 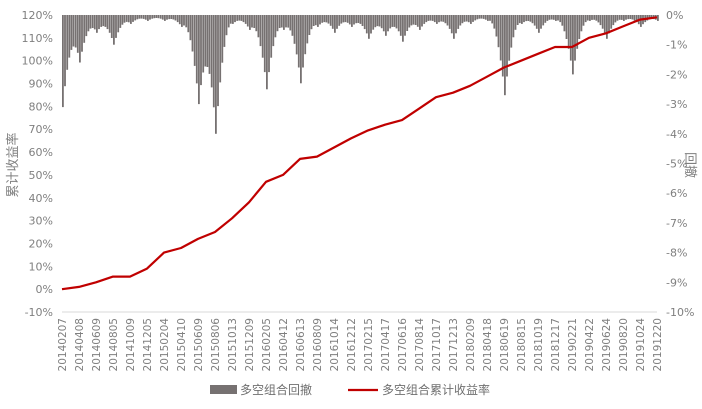 What do you see at coordinates (386, 344) in the screenshot?
I see `x-tick-label: 20170417` at bounding box center [386, 344].